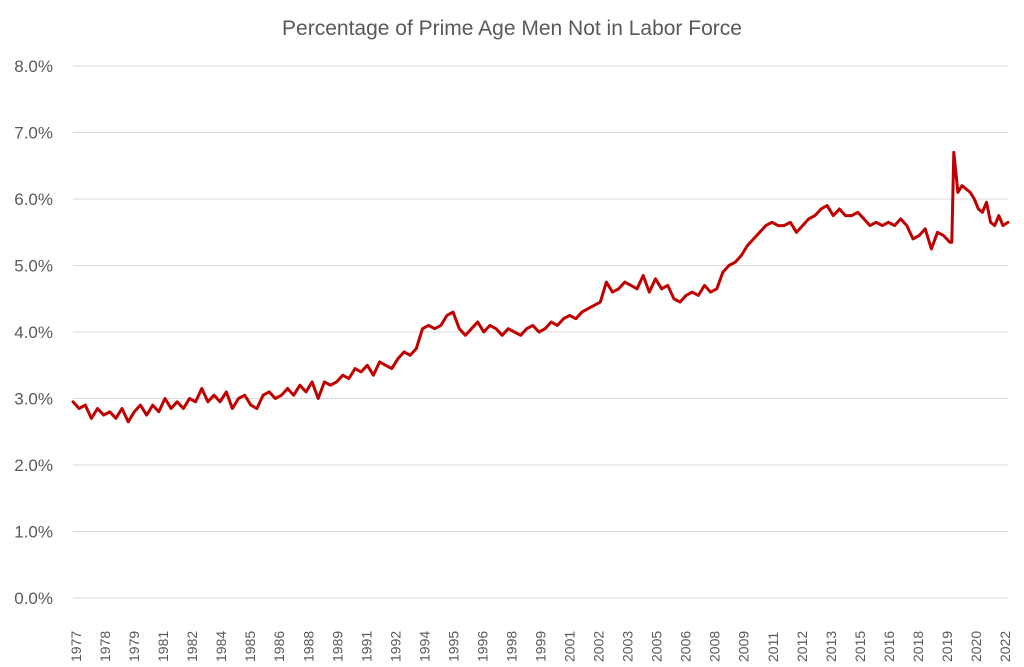 This screenshot has width=1024, height=667. Describe the element at coordinates (395, 646) in the screenshot. I see `x-tick-label: 1992` at that location.